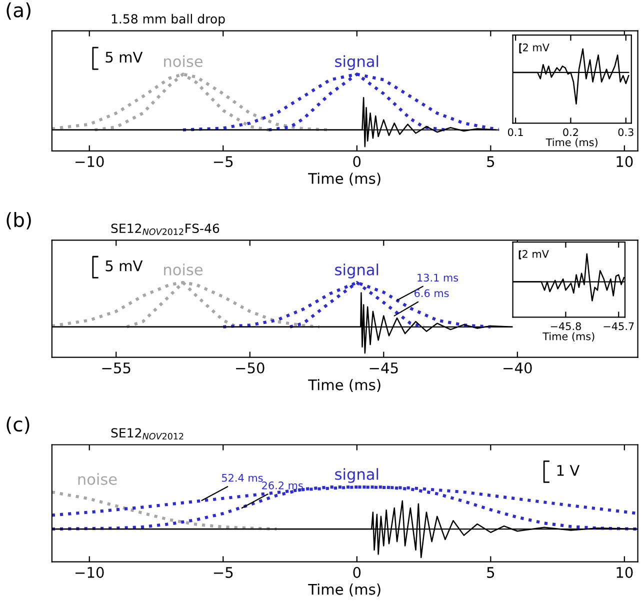 The image size is (641, 616). Describe the element at coordinates (438, 278) in the screenshot. I see `annotation: 13.1 ms` at that location.